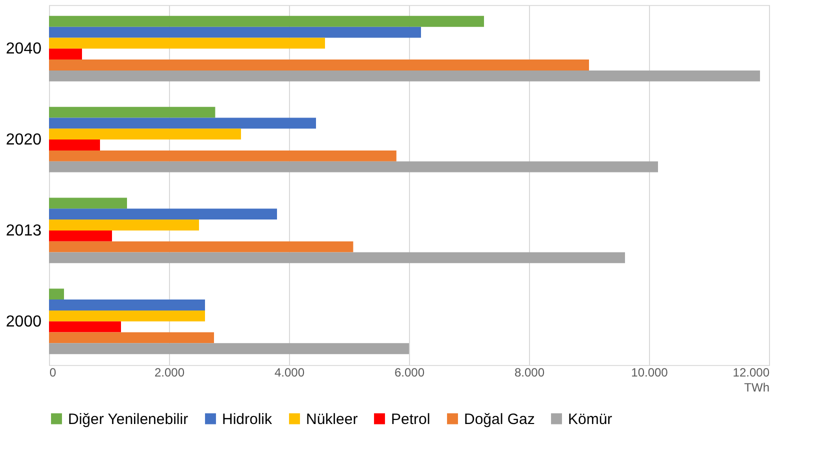  Describe the element at coordinates (590, 419) in the screenshot. I see `legend-label: Kömür` at that location.